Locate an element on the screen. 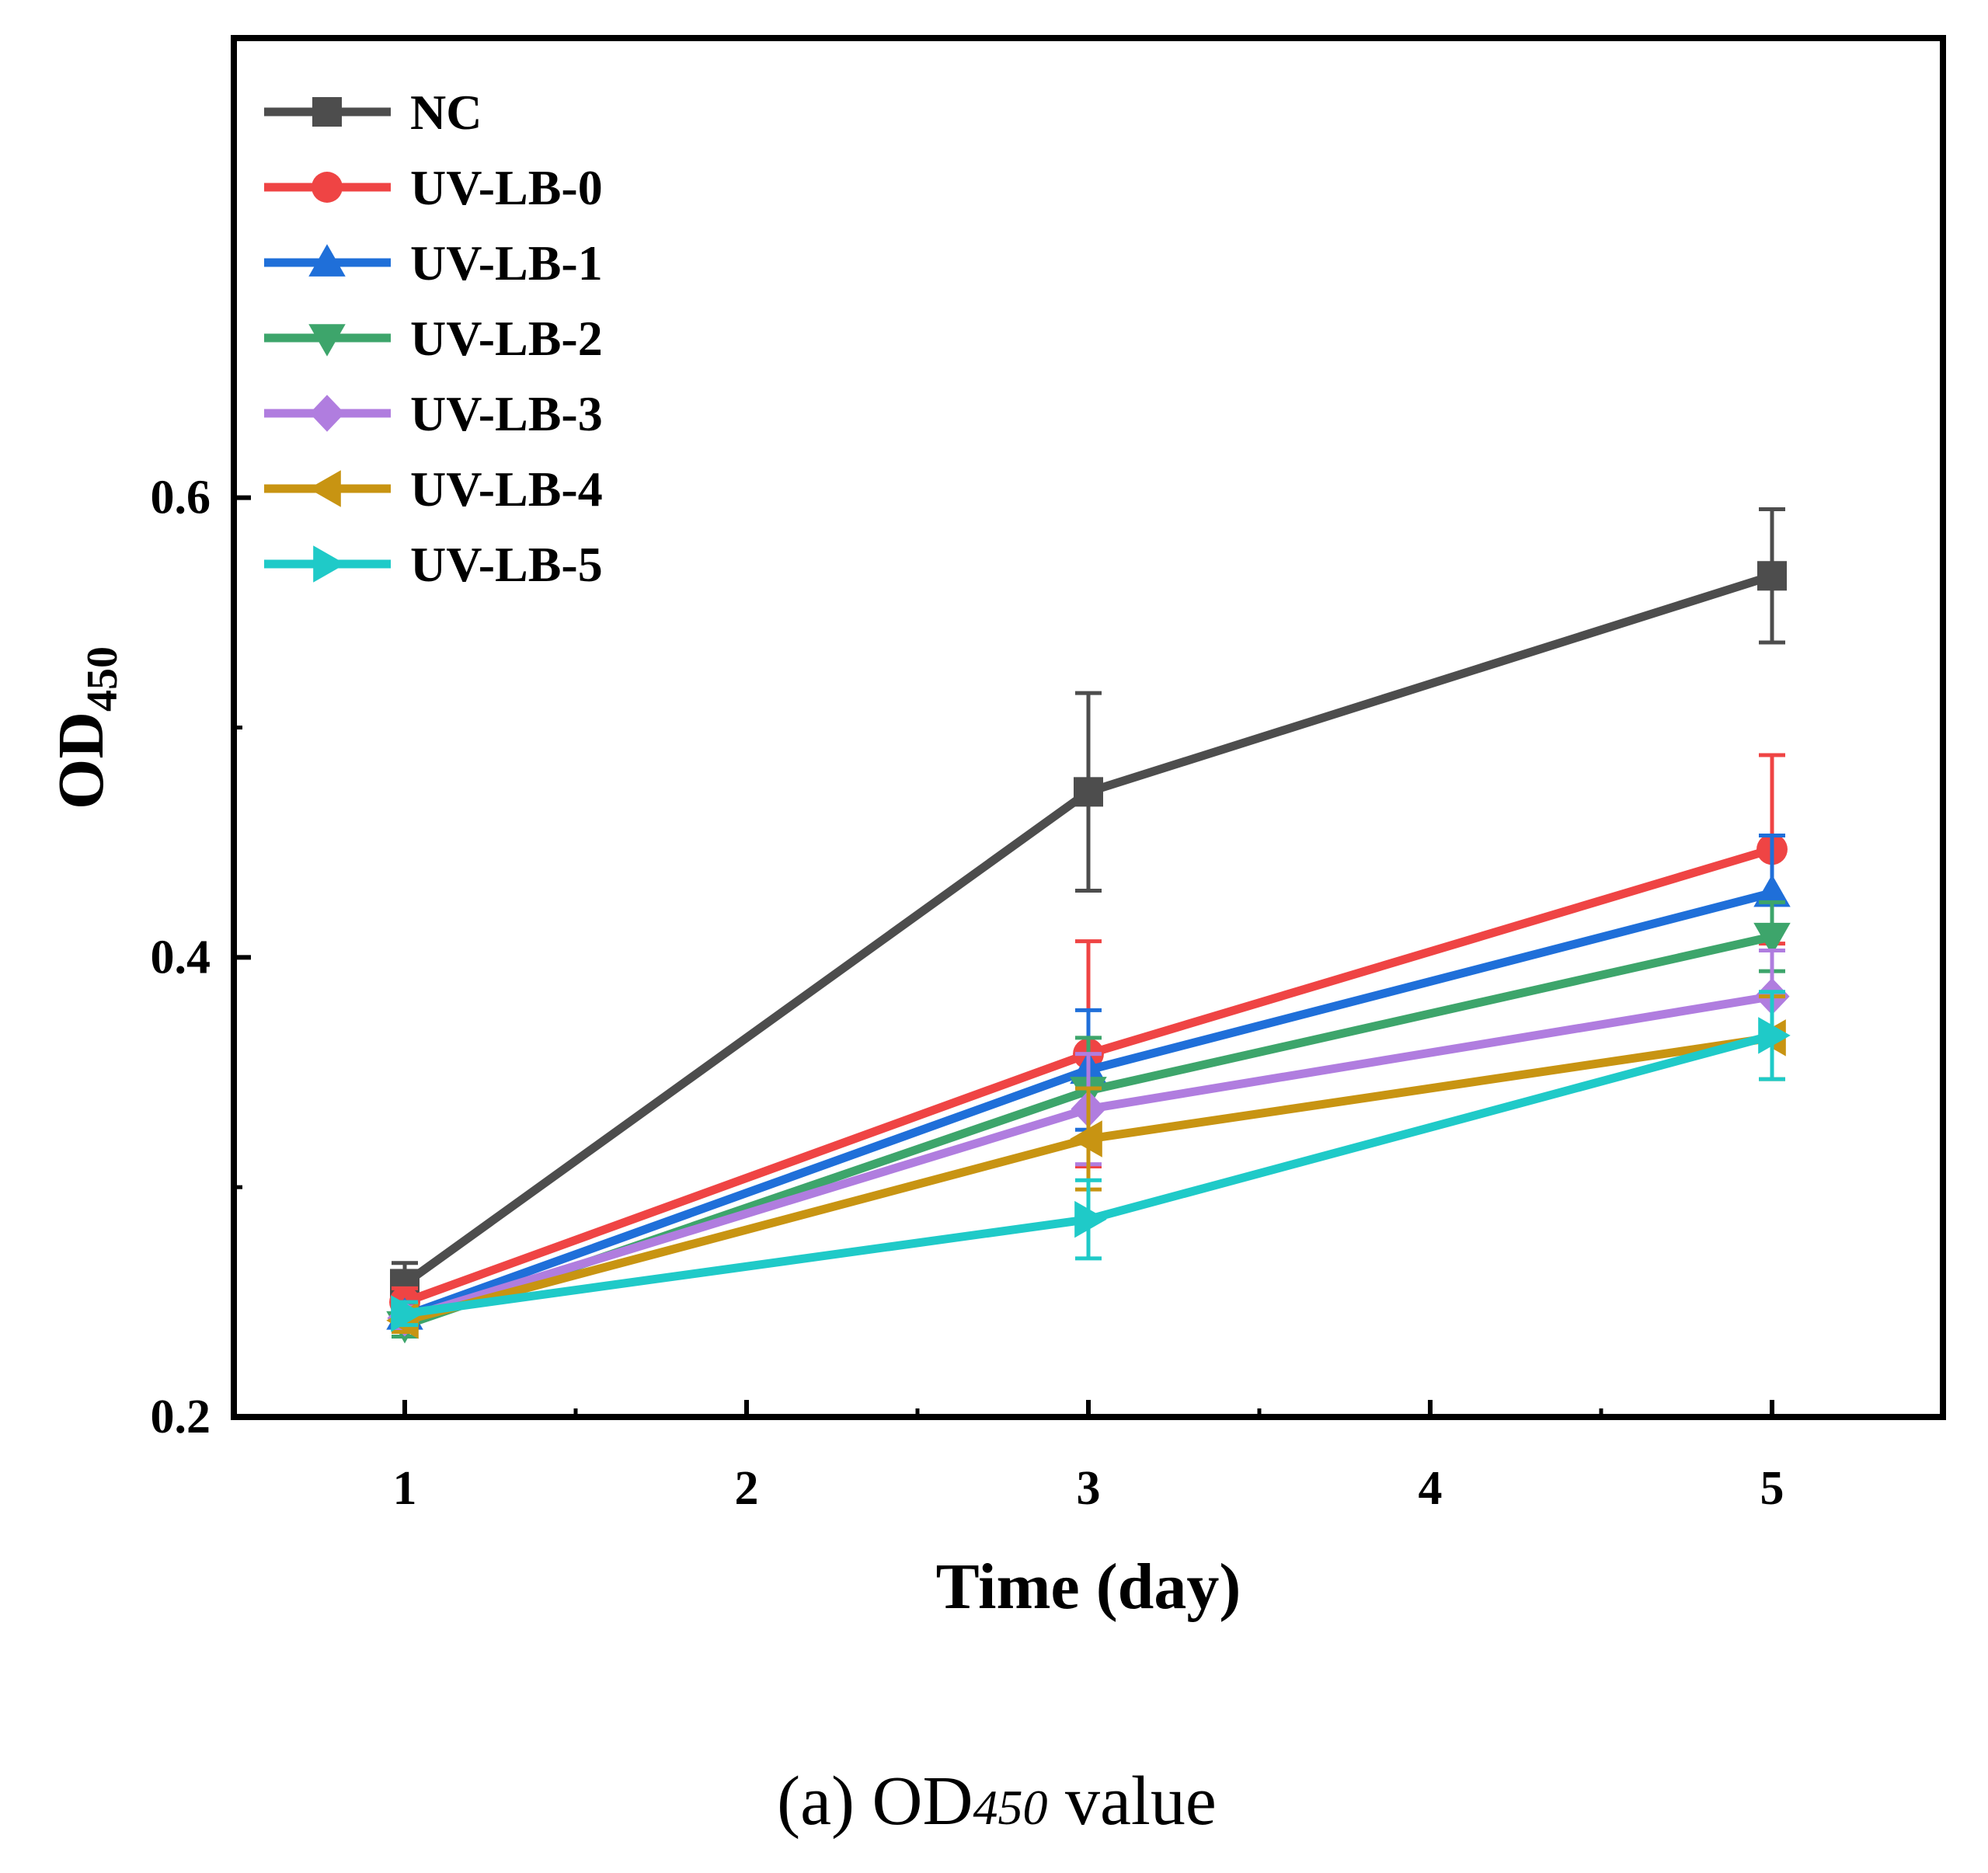  legend-label-NC: NC is located at coordinates (446, 112).